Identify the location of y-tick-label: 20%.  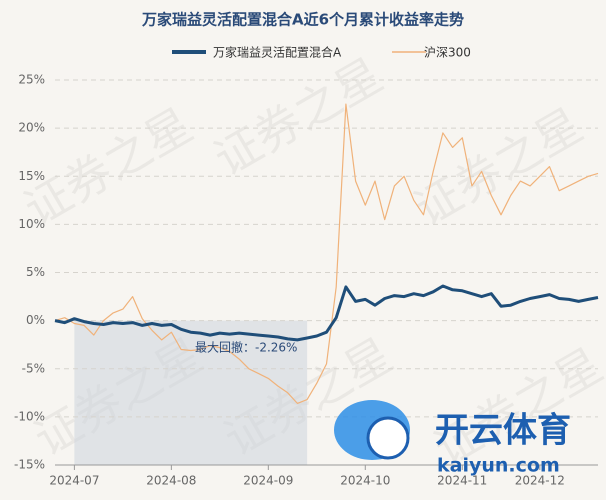
(31, 128).